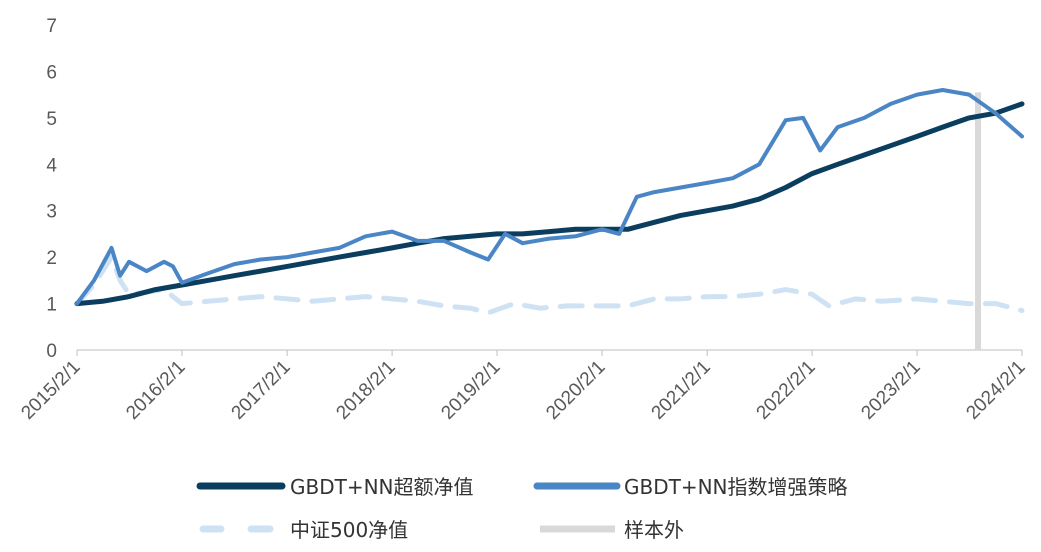  Describe the element at coordinates (50, 390) in the screenshot. I see `x-tick-label: 2015/2/1` at that location.